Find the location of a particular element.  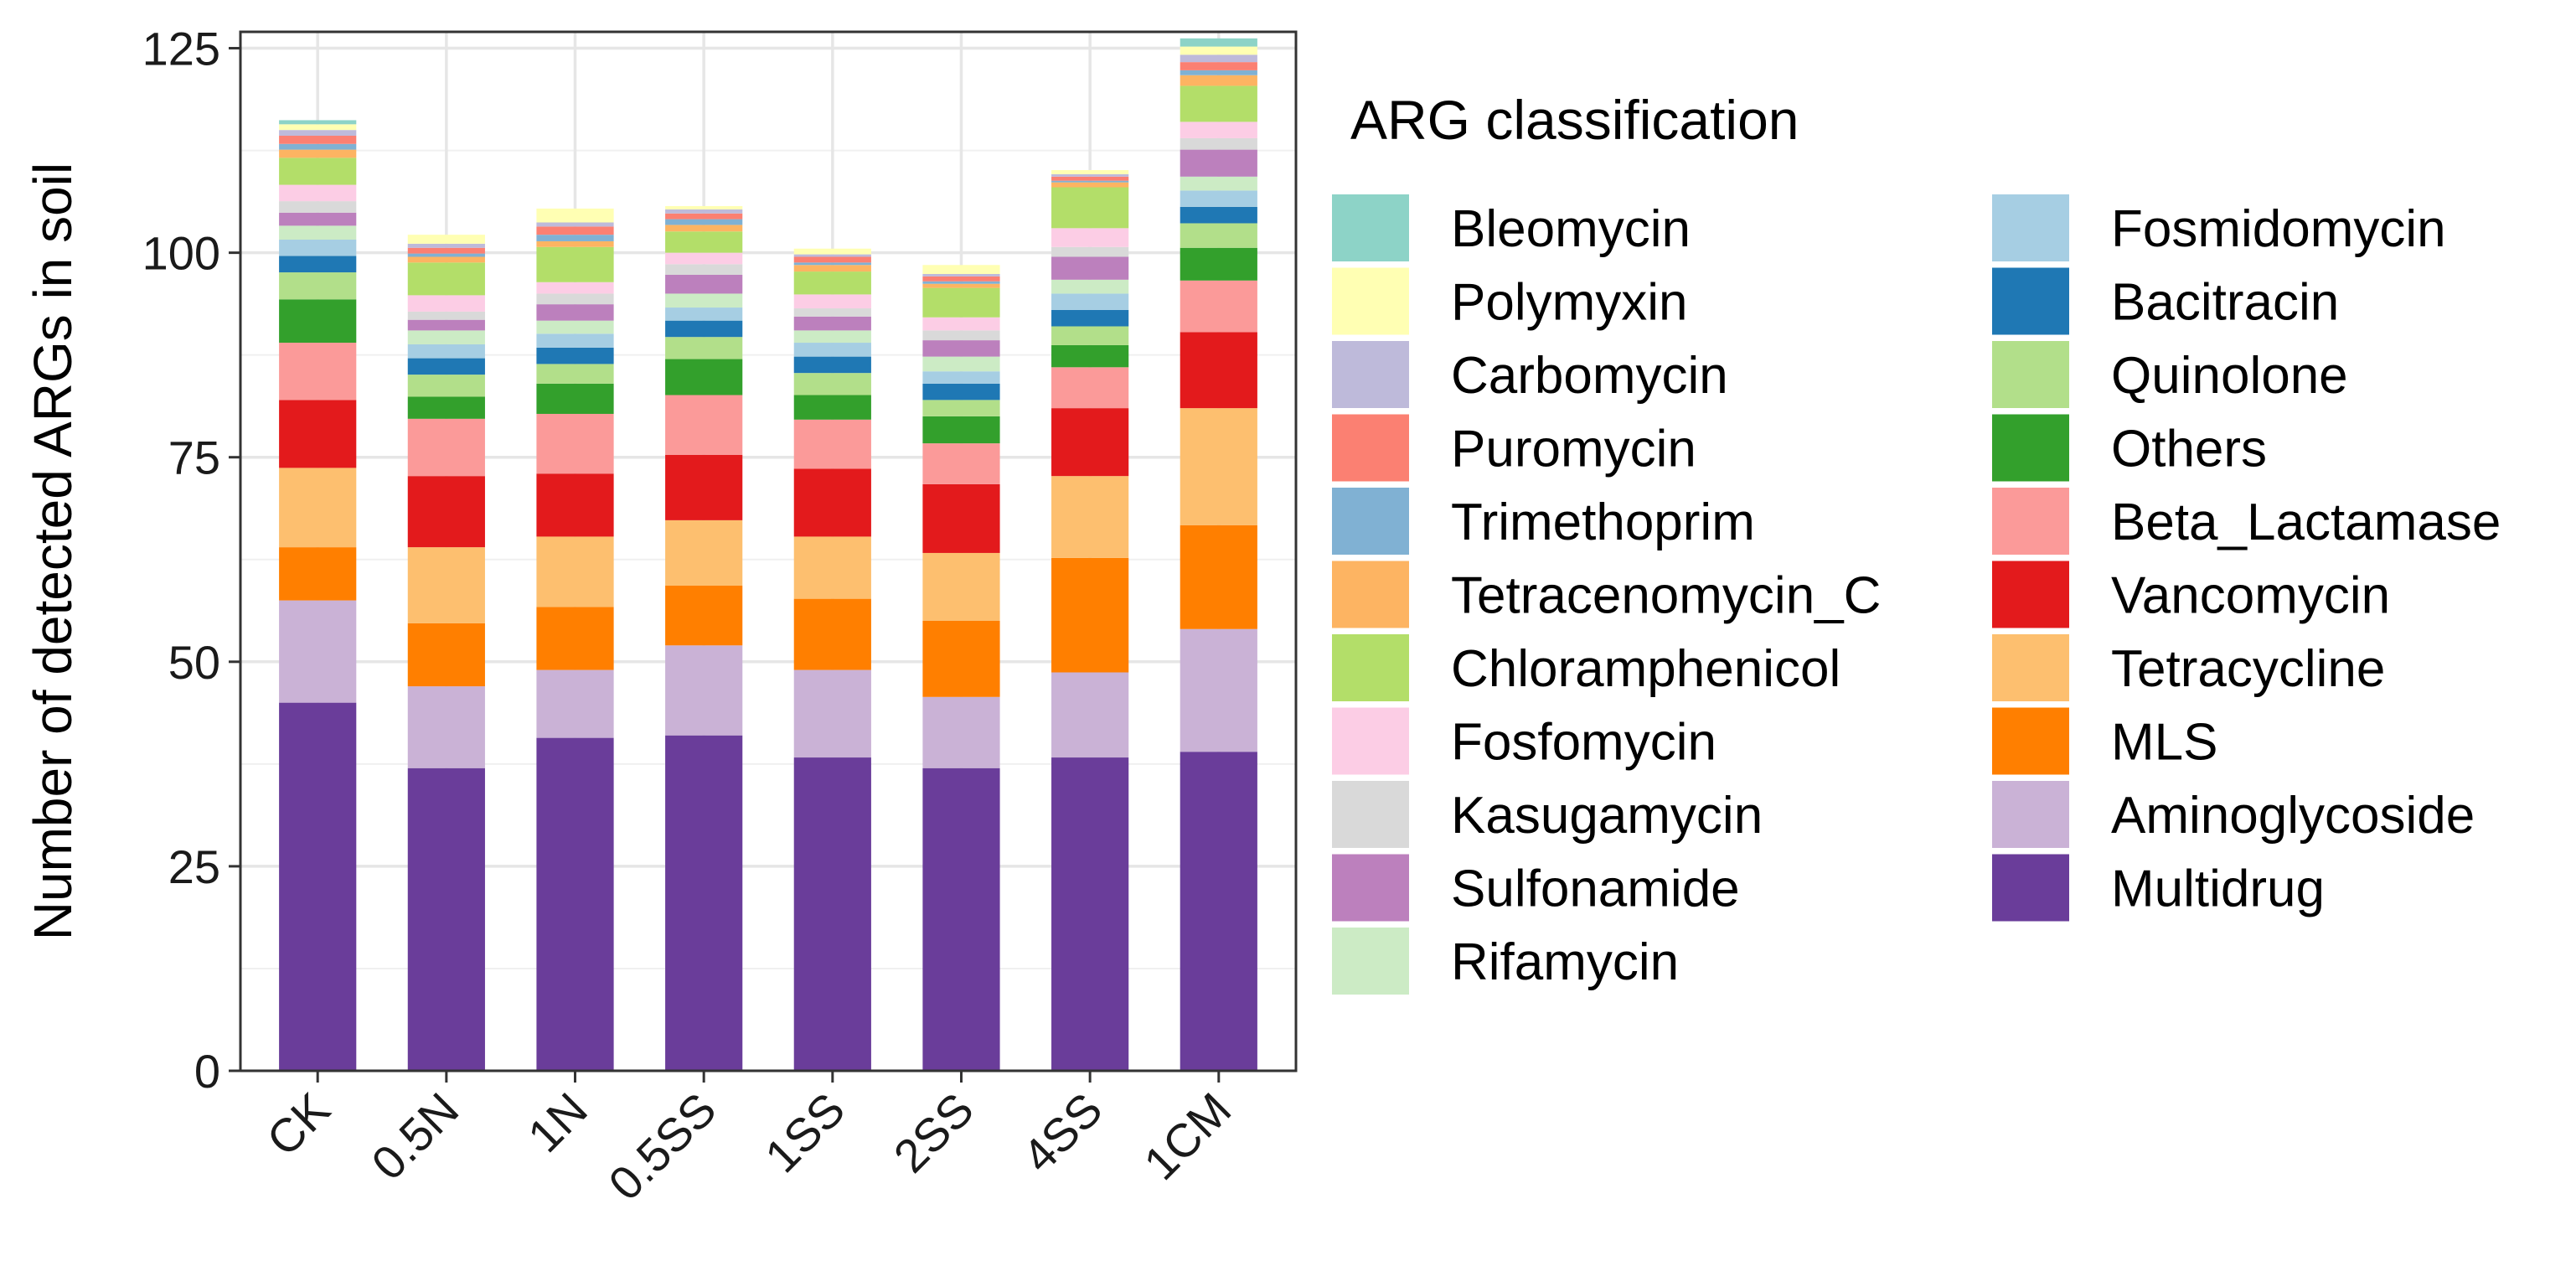

legend-label: Beta_Lactamase is located at coordinates (2306, 522).